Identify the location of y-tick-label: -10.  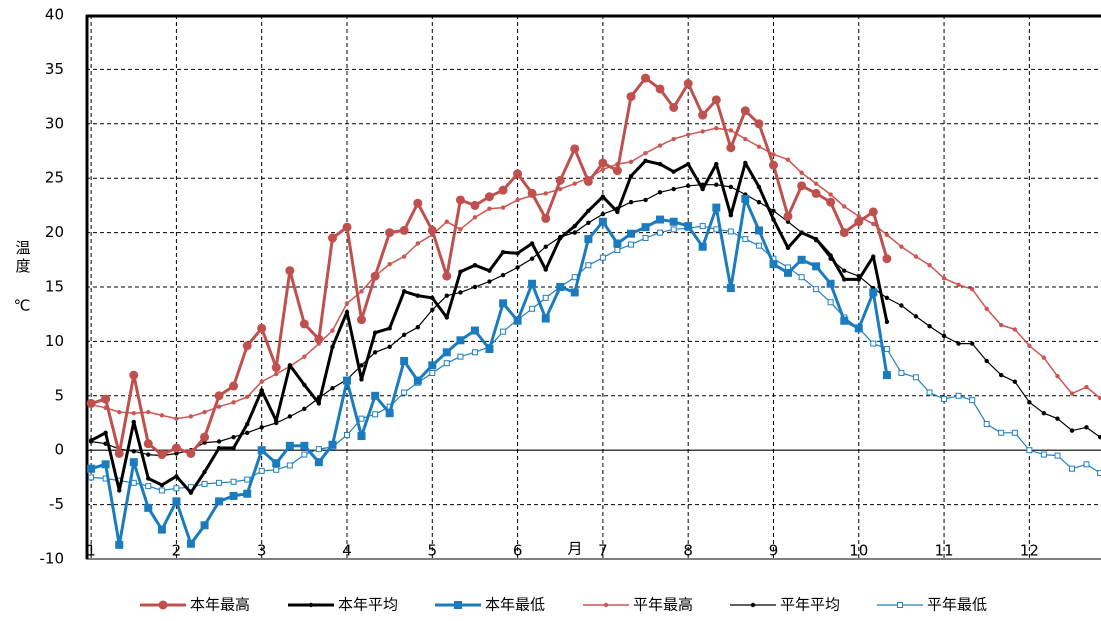
(52, 559).